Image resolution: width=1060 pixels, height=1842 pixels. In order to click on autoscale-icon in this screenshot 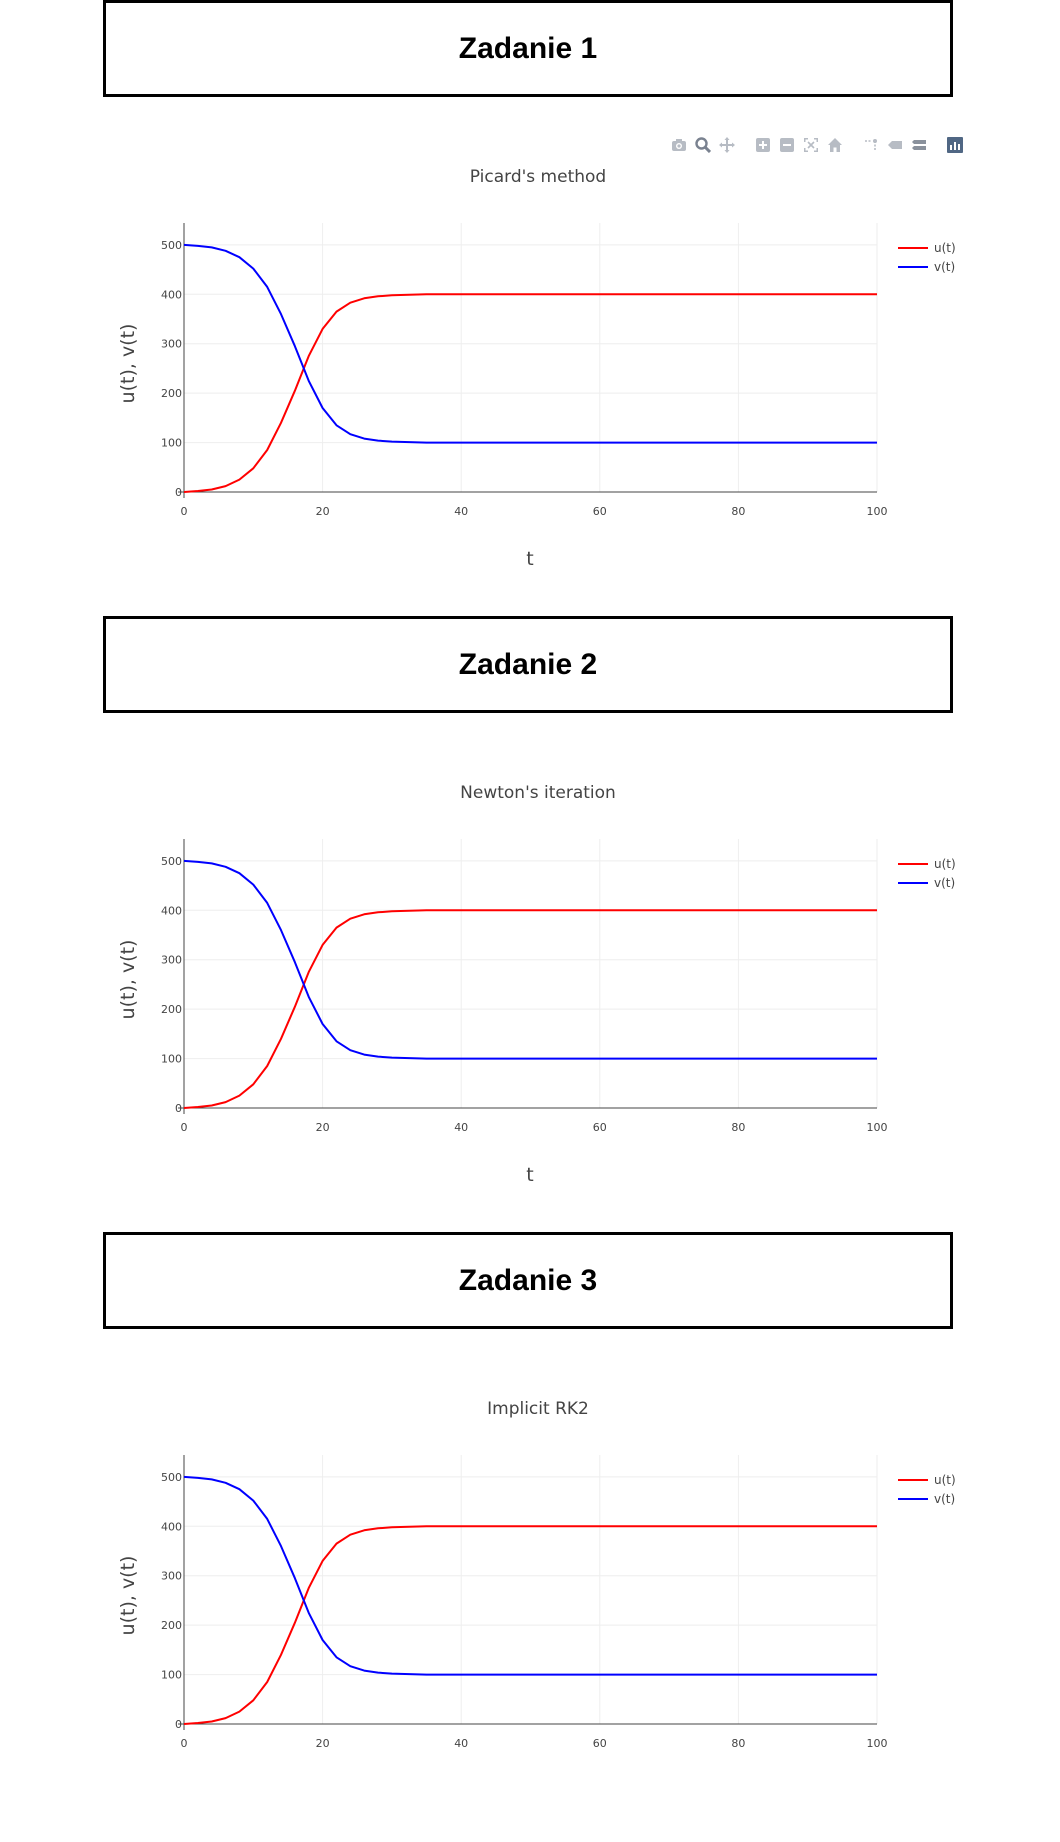, I will do `click(811, 145)`.